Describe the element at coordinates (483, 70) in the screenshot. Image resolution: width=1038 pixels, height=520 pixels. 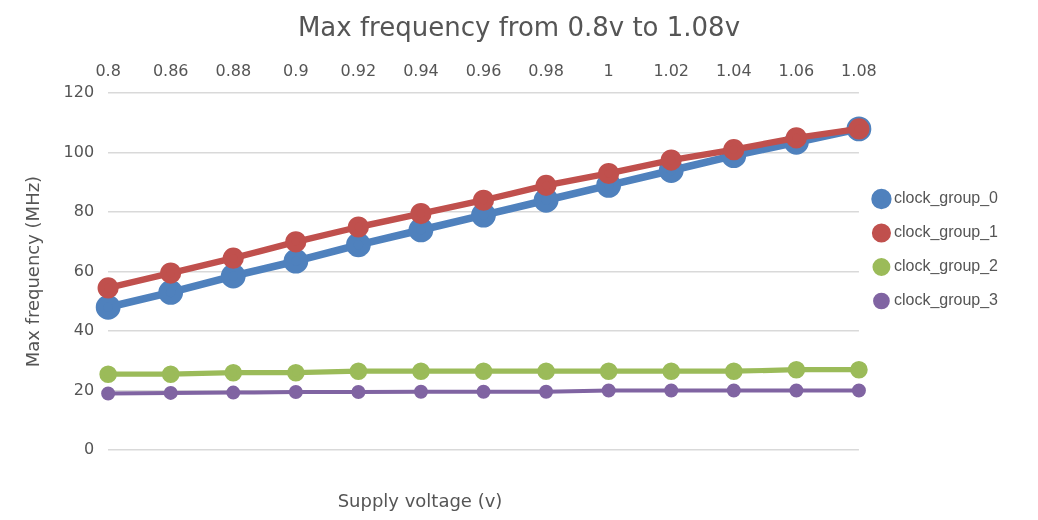
I see `x-tick-label: 0.96` at that location.